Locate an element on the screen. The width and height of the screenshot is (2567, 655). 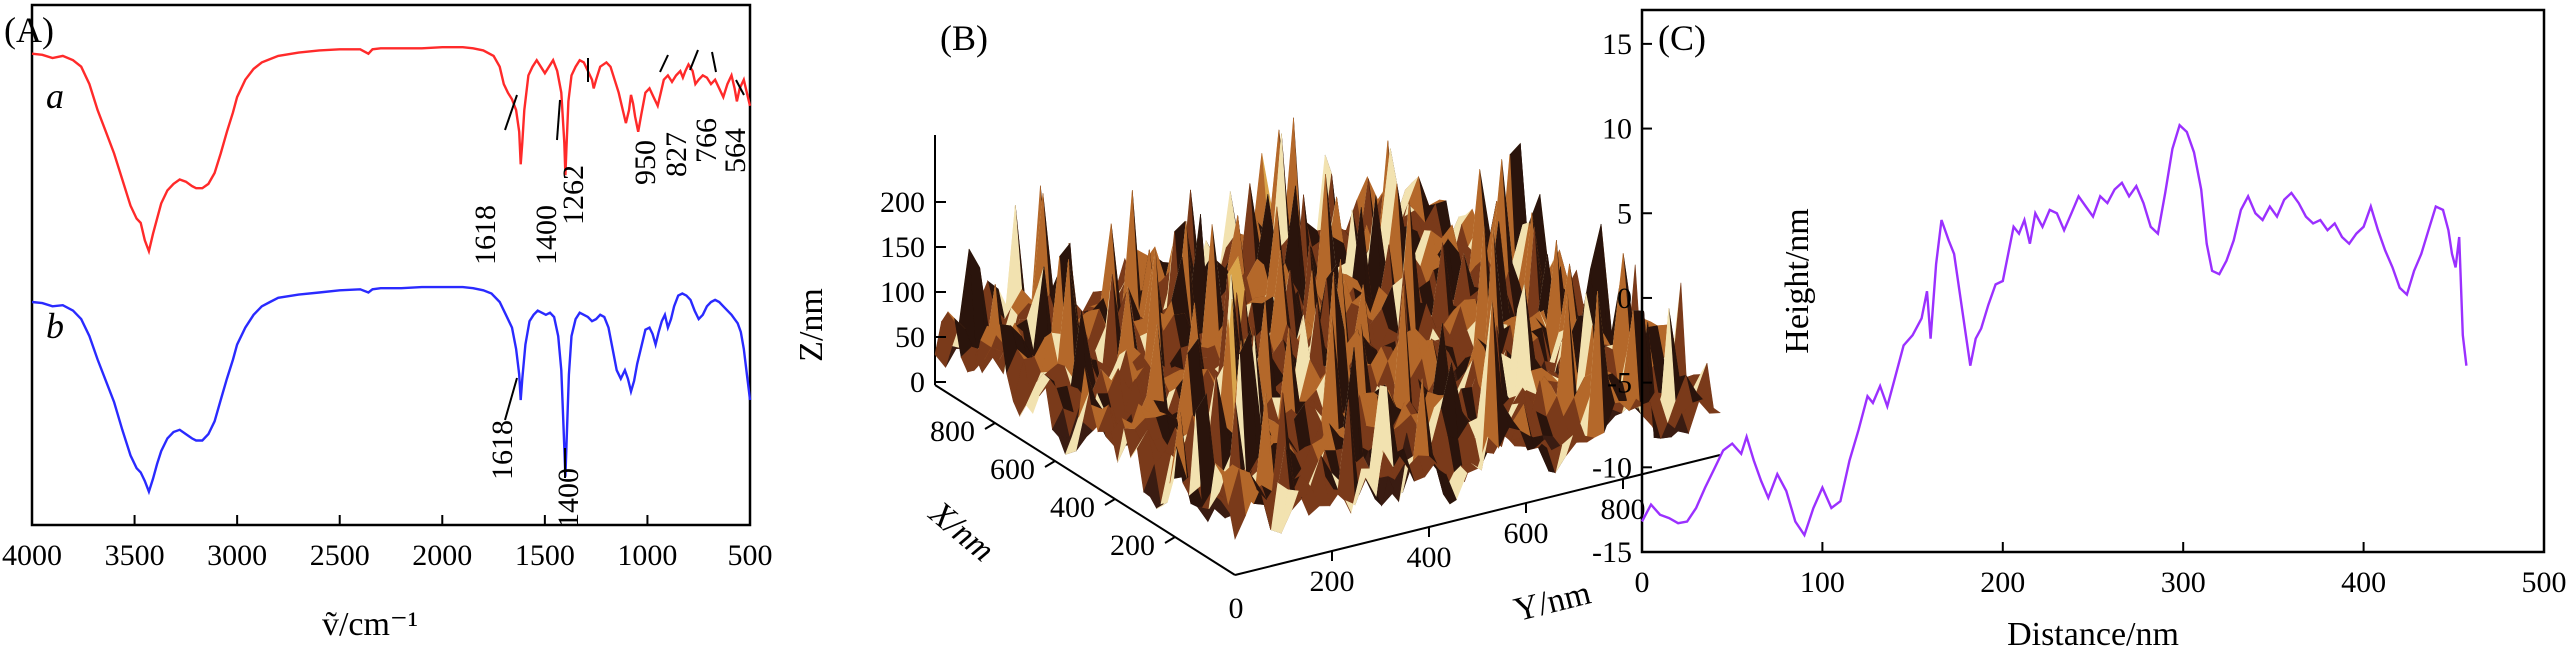
series-a-line is located at coordinates (391, 151).